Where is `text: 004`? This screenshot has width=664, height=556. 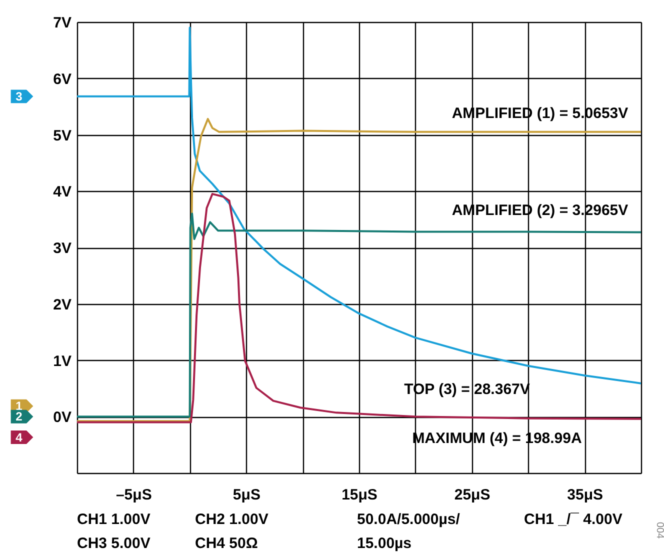 text: 004 is located at coordinates (659, 531).